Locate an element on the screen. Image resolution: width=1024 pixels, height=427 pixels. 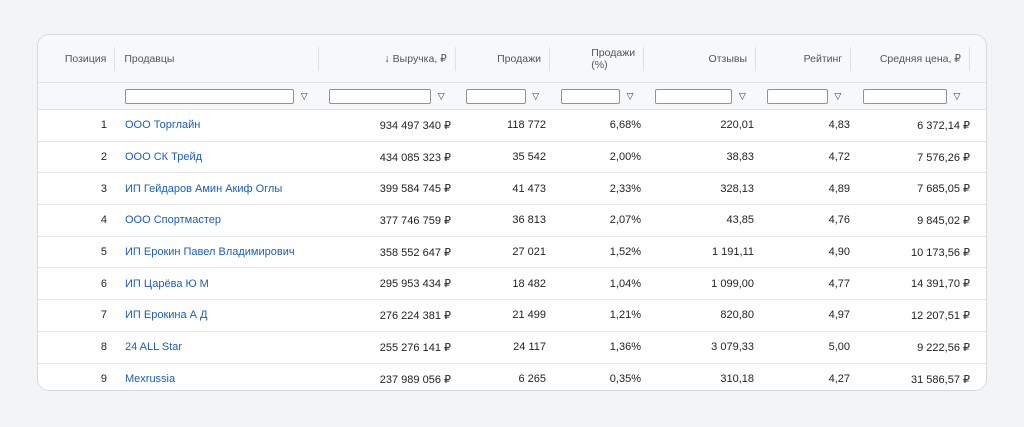
cell-revenue: 237 989 056 ₽ is located at coordinates (415, 379).